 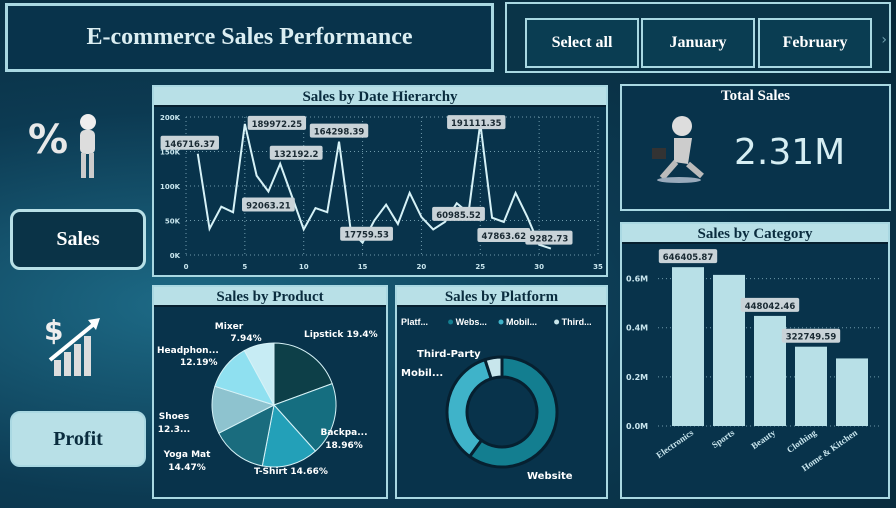 I want to click on slice-t-shirt, so click(x=289, y=435).